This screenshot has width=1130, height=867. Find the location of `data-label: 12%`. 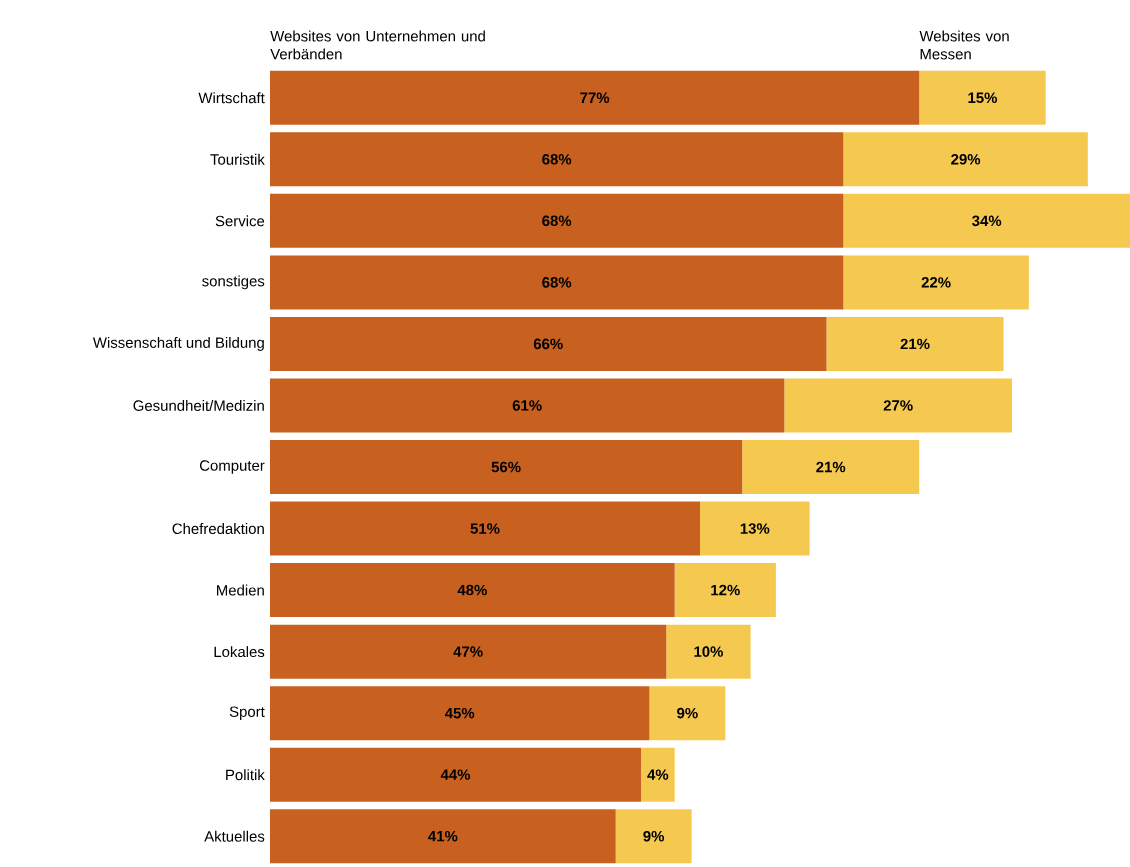

data-label: 12% is located at coordinates (725, 590).